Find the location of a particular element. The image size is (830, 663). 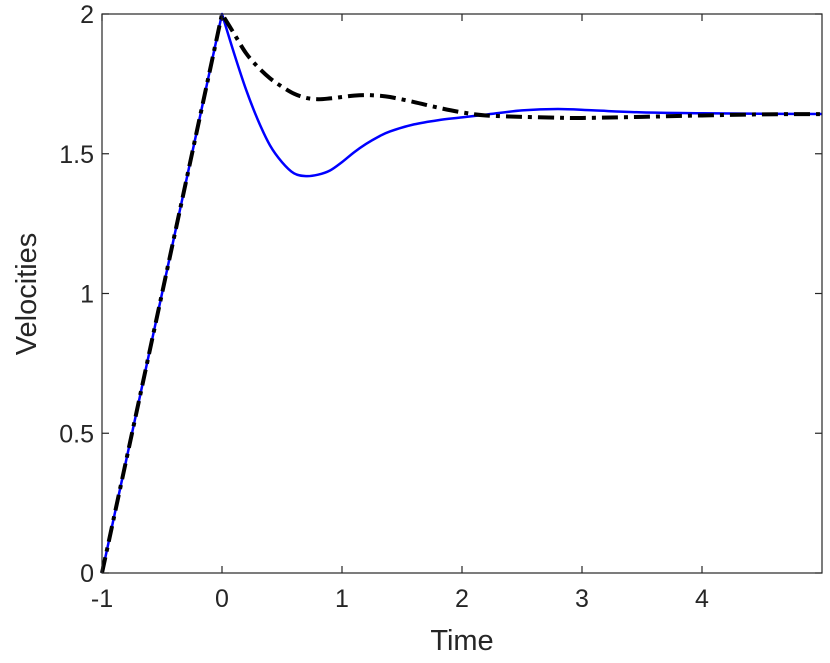

y-tick-label: 0.5 is located at coordinates (76, 434).